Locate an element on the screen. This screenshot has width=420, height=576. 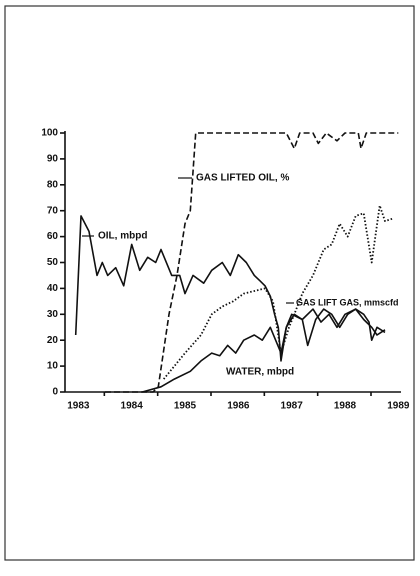
x-tick-label: 1987 is located at coordinates (292, 406).